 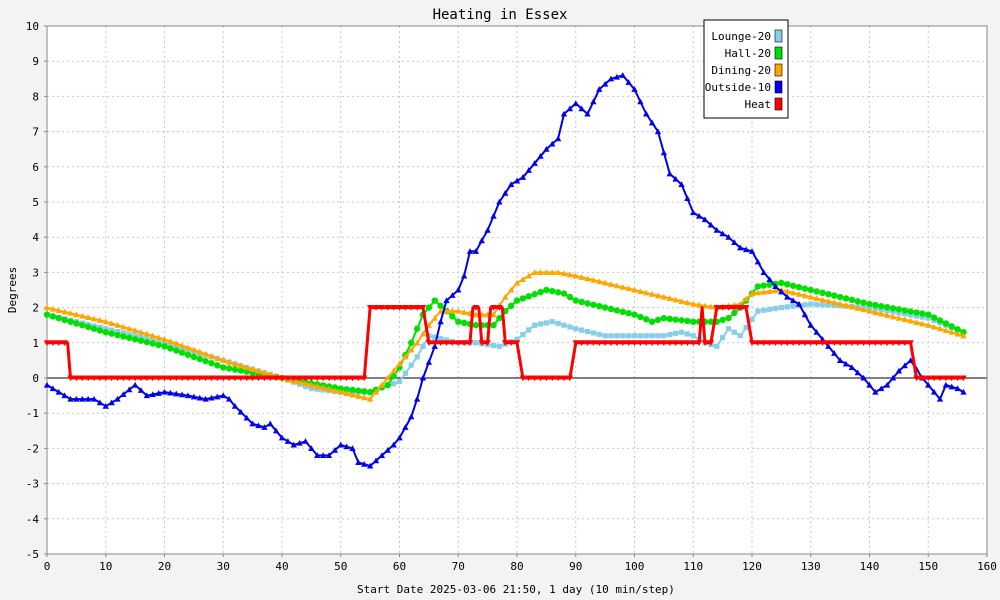 What do you see at coordinates (32, 484) in the screenshot?
I see `y-tick-label: -3` at bounding box center [32, 484].